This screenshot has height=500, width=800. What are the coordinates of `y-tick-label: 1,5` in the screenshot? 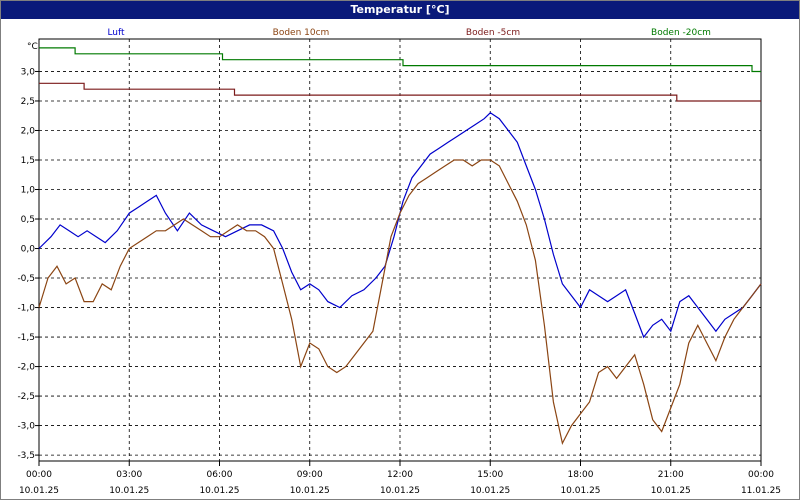 It's located at (28, 161).